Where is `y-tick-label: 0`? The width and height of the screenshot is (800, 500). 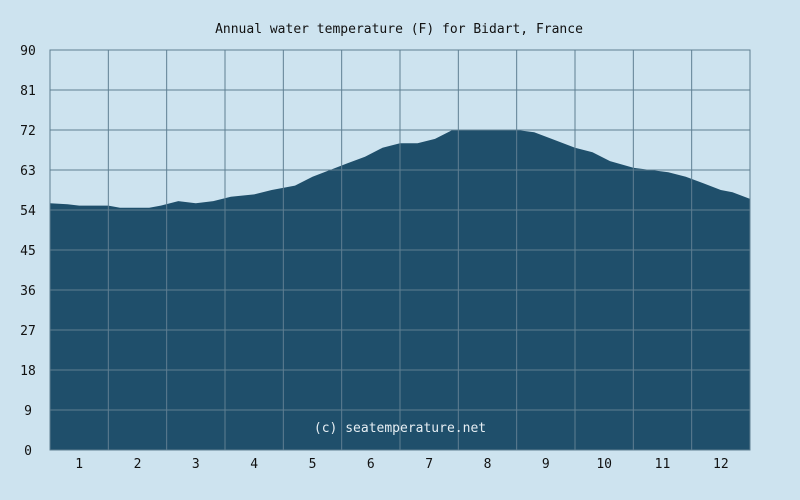
y-tick-label: 0 is located at coordinates (28, 451).